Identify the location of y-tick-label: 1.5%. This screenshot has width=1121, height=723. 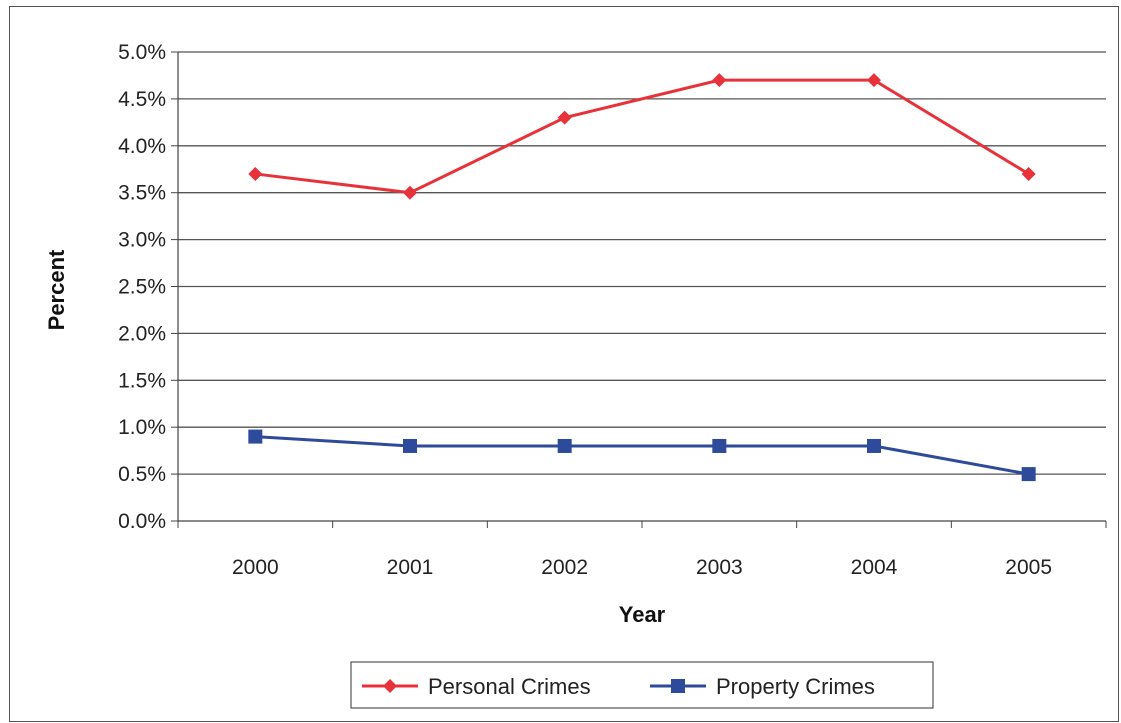
(142, 380).